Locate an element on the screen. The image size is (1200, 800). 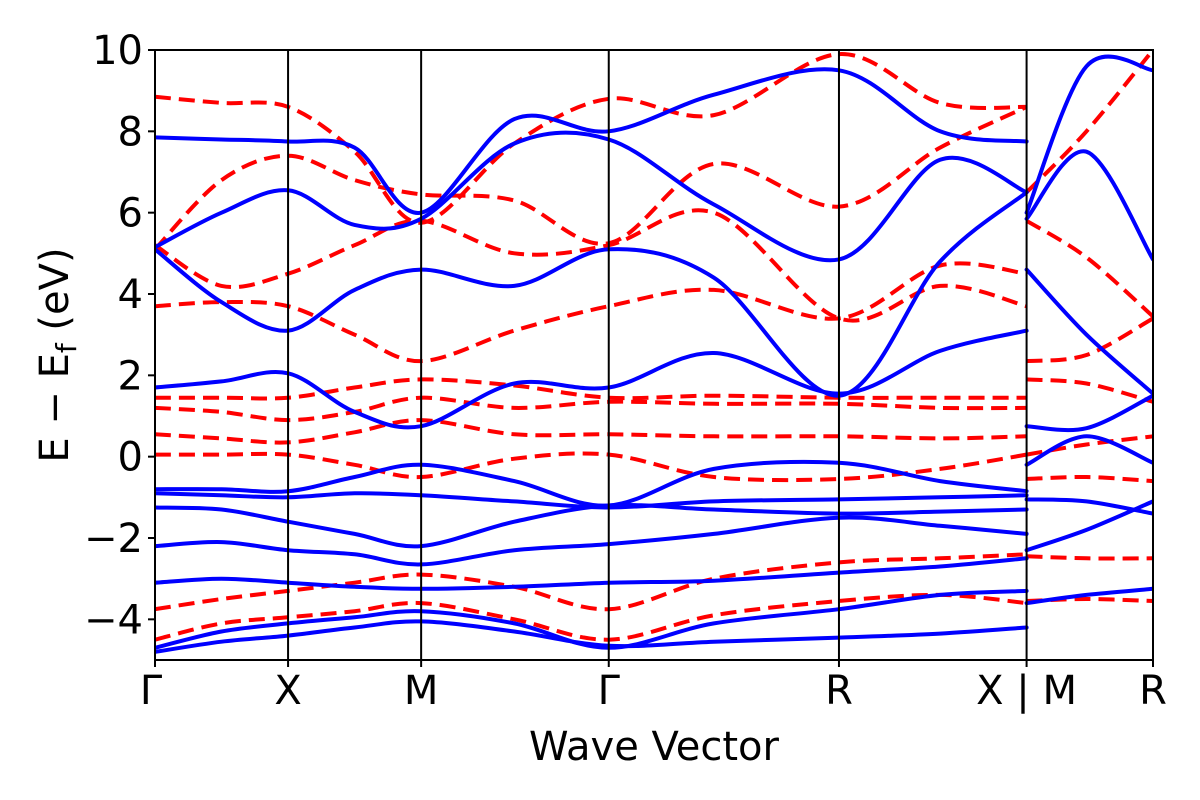
y-axis-title-subscript: f is located at coordinates (66, 347).